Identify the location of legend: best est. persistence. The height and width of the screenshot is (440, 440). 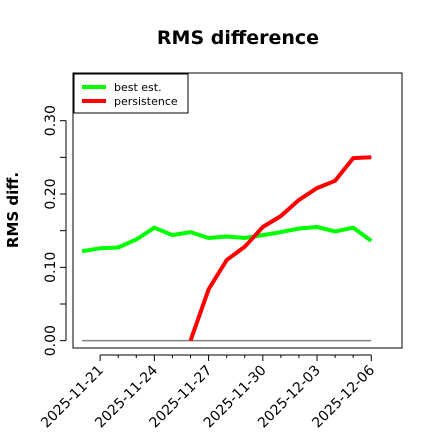
(131, 93).